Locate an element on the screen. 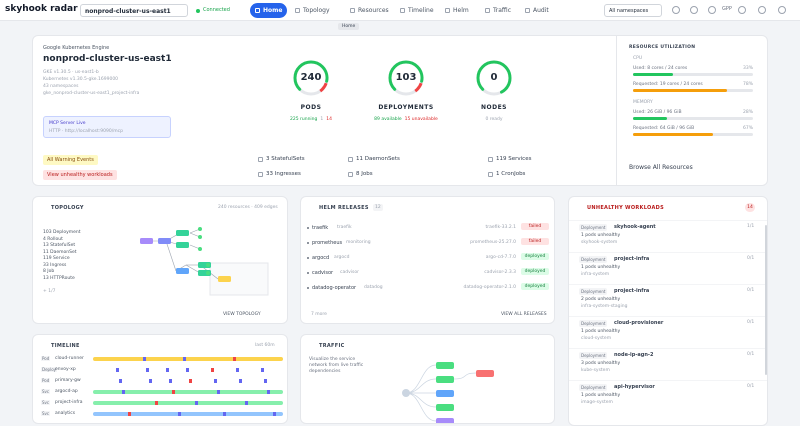  gauge-arc is located at coordinates (494, 78).